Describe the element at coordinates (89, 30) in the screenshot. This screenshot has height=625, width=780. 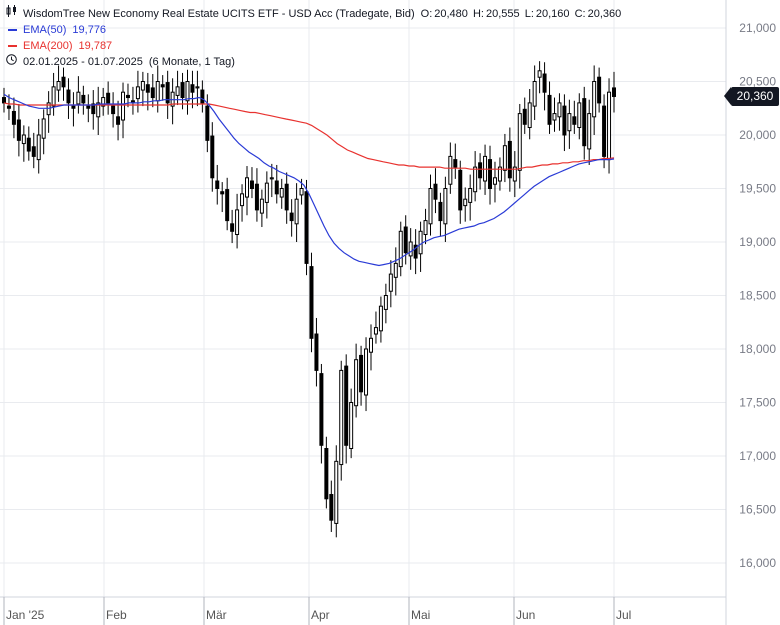
I see `ema50-value: 19,776` at that location.